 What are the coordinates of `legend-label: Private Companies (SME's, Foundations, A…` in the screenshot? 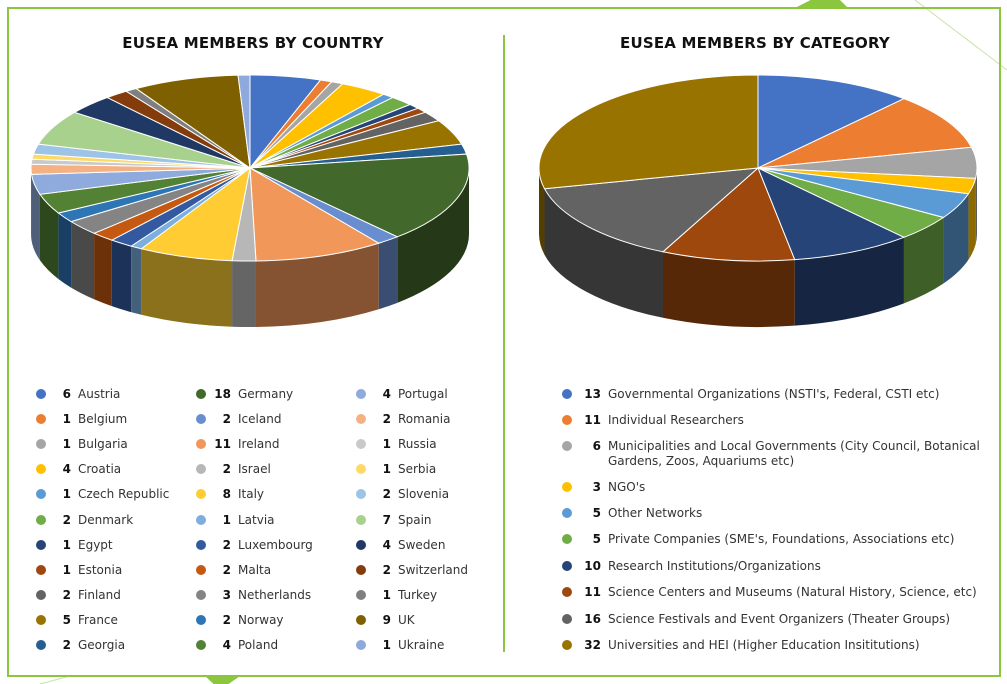 It's located at (781, 539).